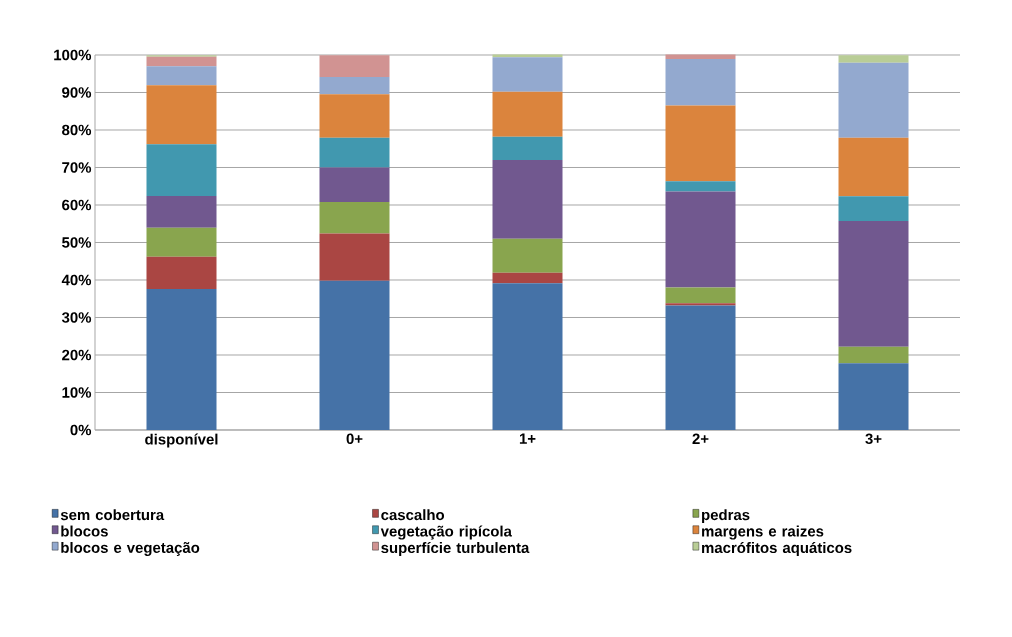  What do you see at coordinates (763, 532) in the screenshot?
I see `legend-label: margens e raizes` at bounding box center [763, 532].